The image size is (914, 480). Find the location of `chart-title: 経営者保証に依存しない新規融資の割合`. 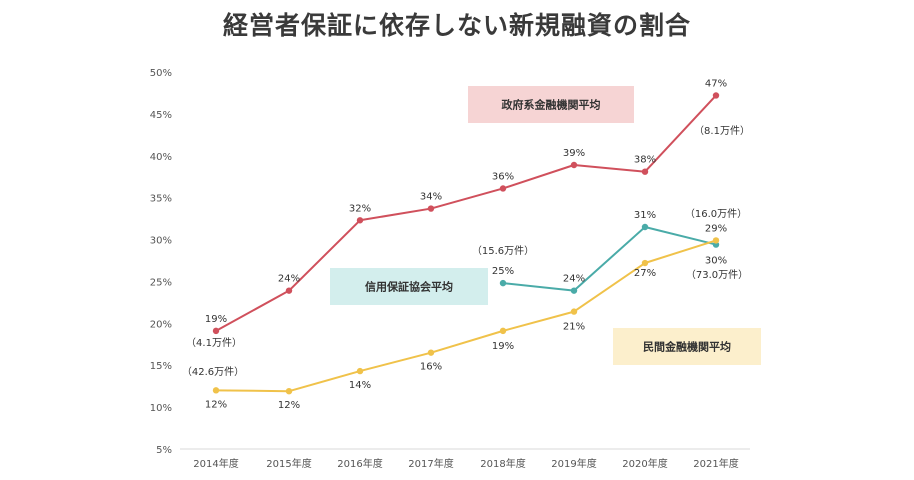

chart-title: 経営者保証に依存しない新規融資の割合 is located at coordinates (456, 25).